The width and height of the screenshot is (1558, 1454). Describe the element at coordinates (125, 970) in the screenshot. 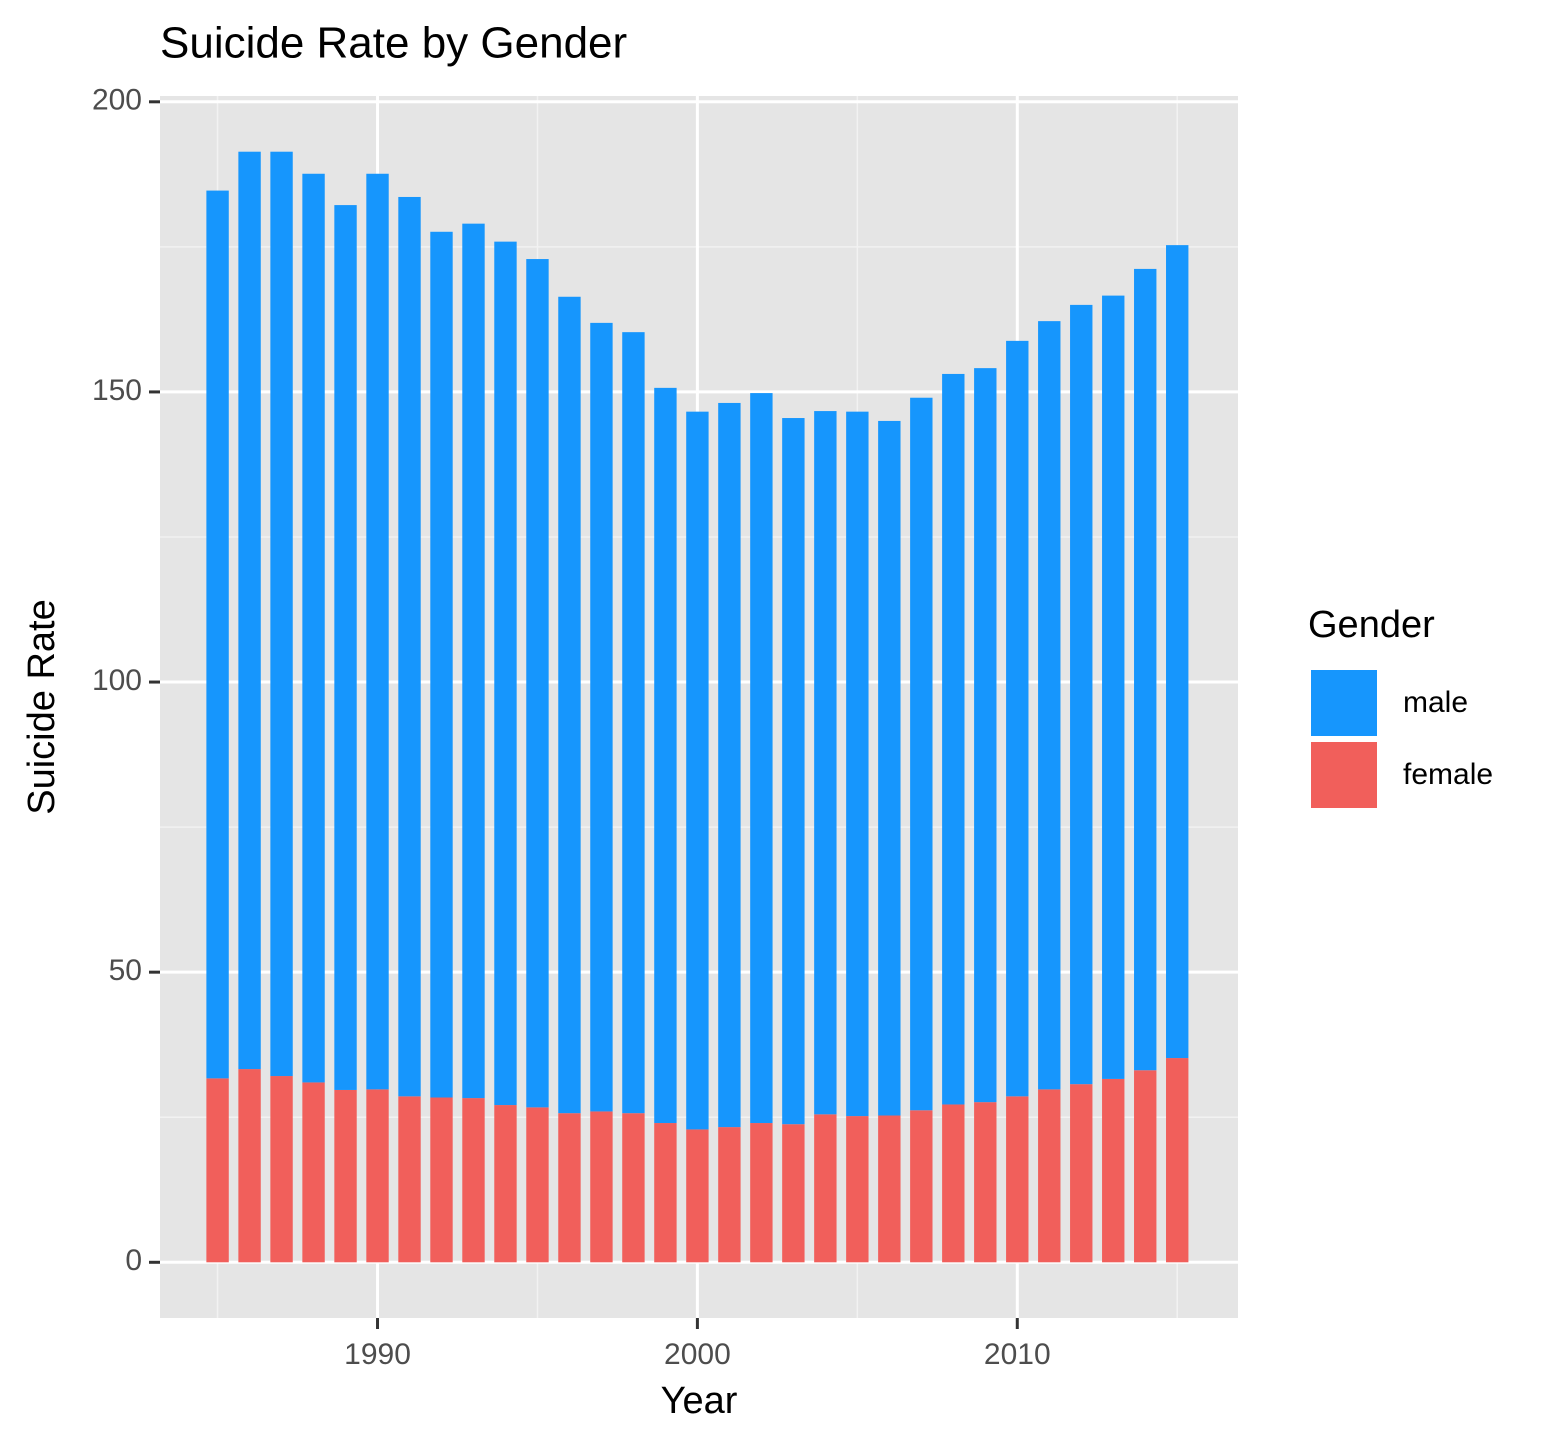

I see `y-tick-label: 50` at that location.